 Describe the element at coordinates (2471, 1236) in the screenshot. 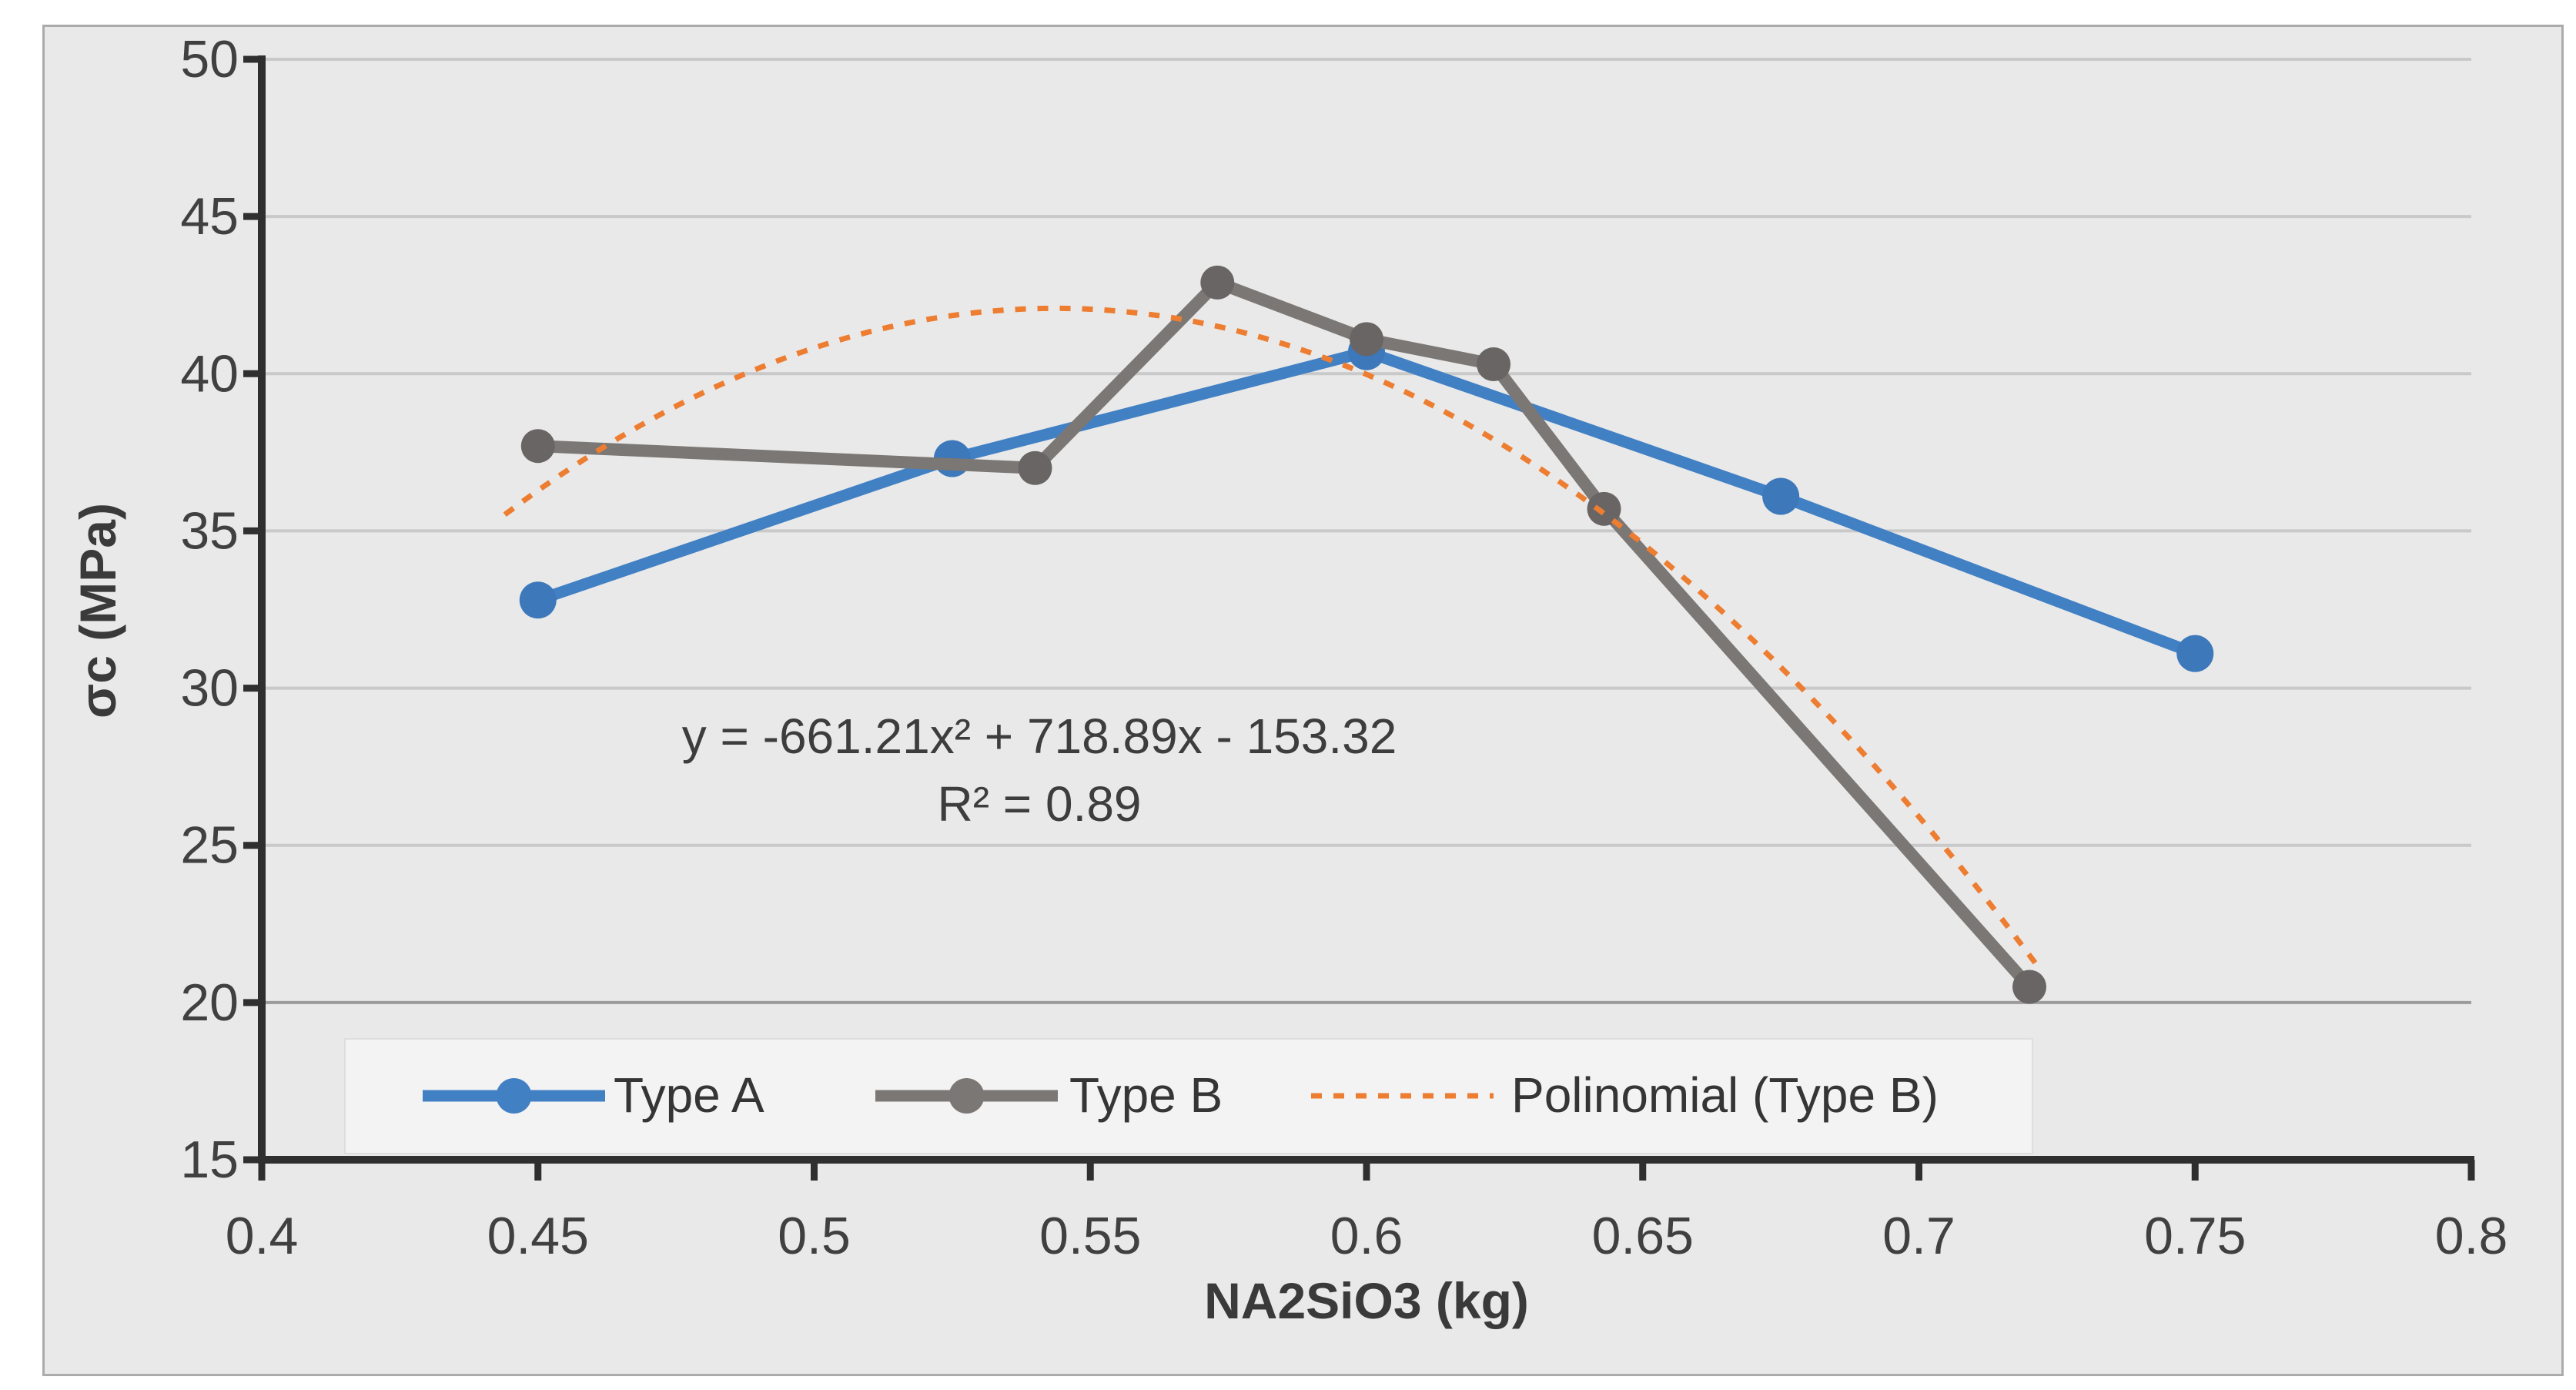

I see `x-tick-label-0.8: 0.8` at that location.